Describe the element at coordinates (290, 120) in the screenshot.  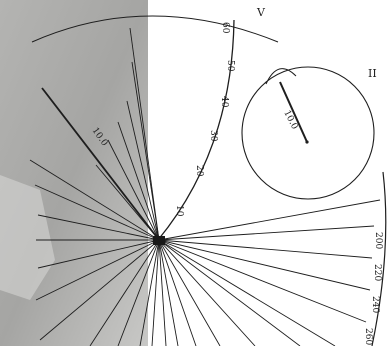
I see `circle-radius-label: 10.0` at that location.